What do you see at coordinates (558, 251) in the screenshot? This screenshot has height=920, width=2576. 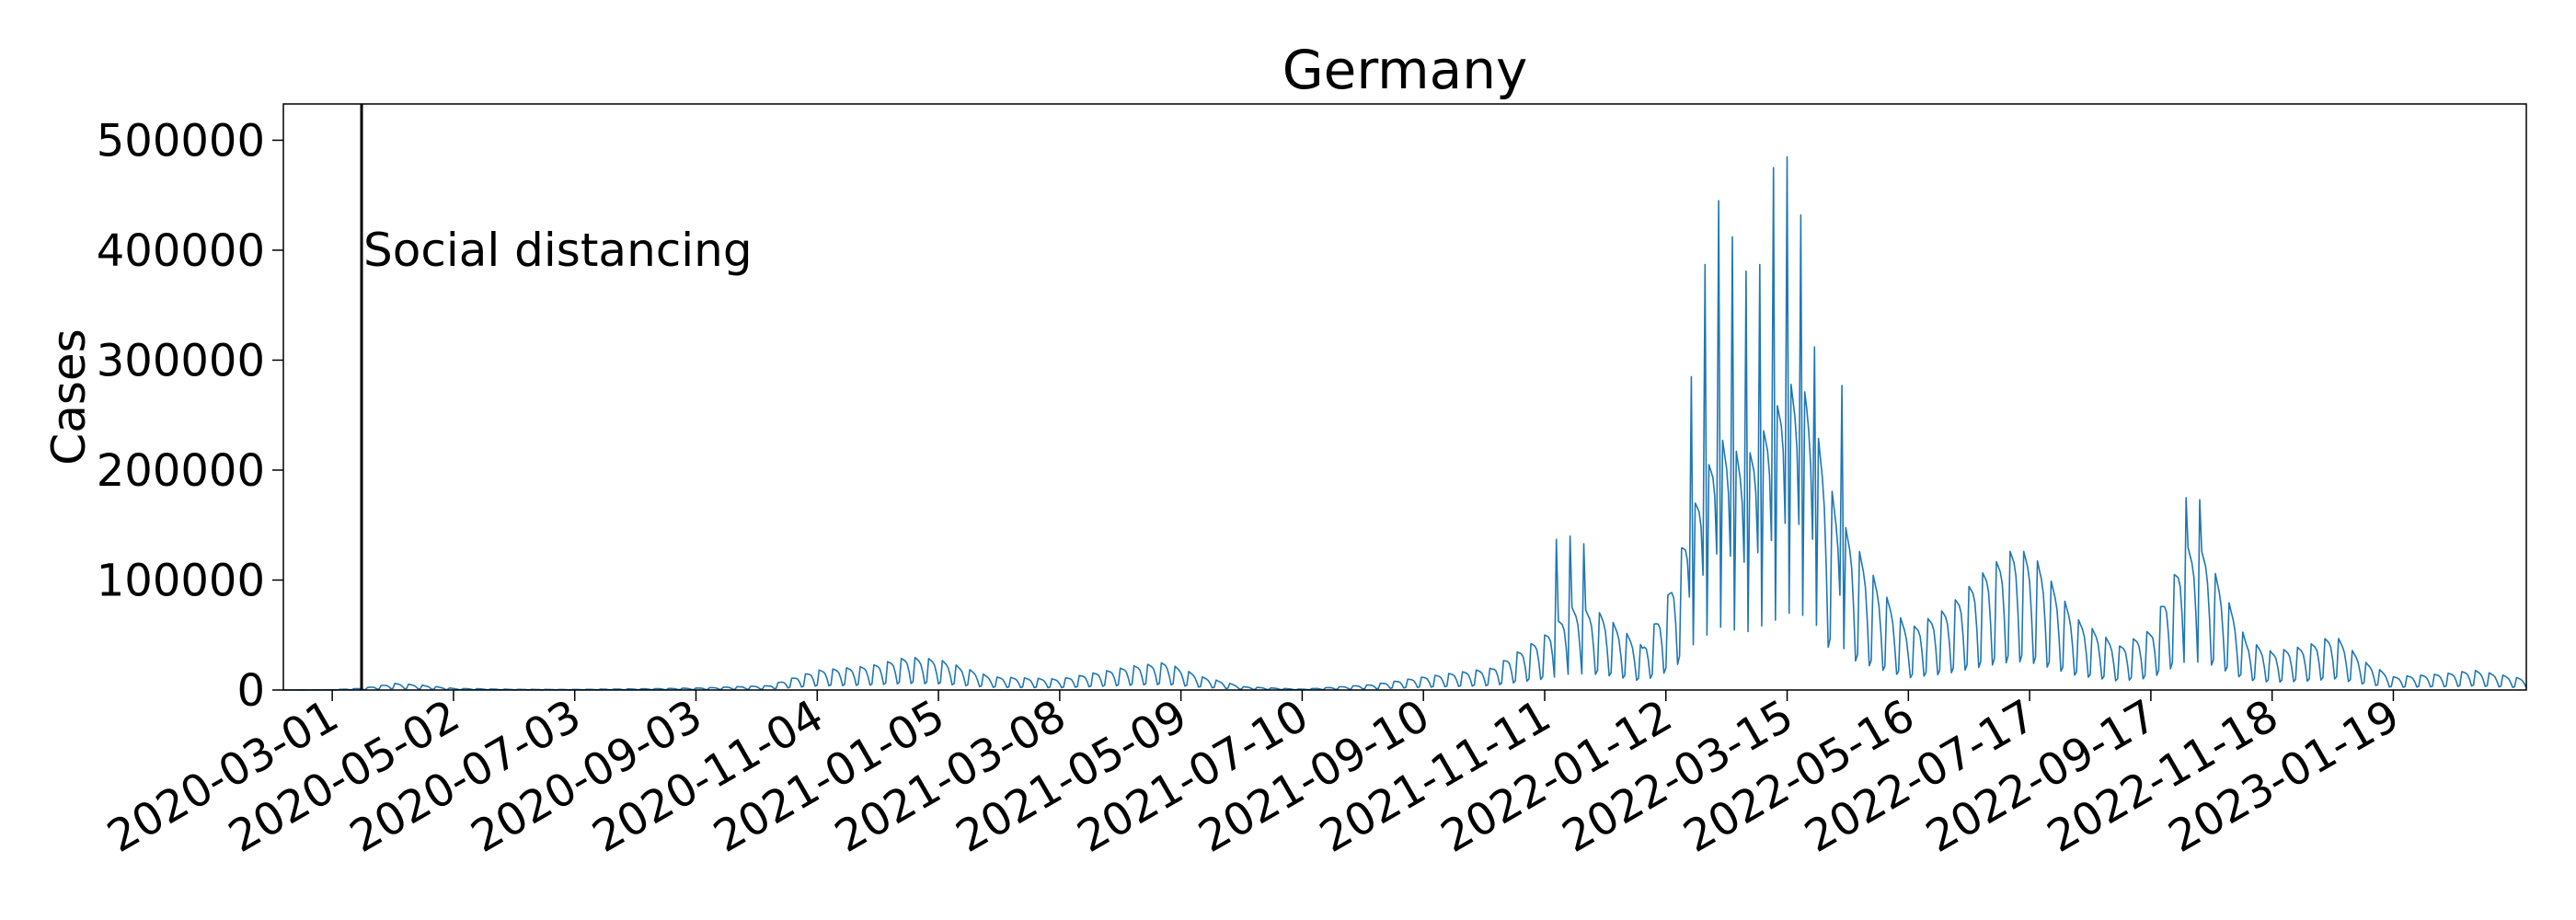 I see `annotation-label: Social distancing` at bounding box center [558, 251].